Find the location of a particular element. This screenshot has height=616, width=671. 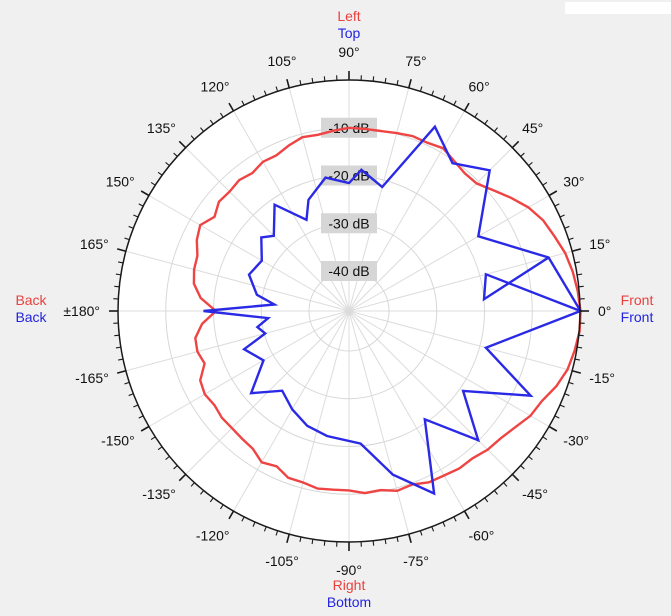

angle-label: 90° is located at coordinates (348, 52).